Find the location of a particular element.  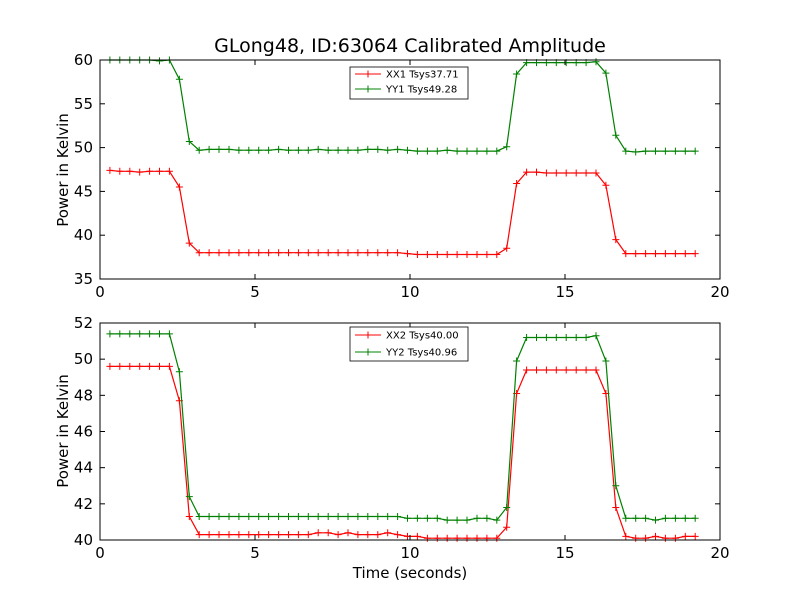

bottom-y-tick-label: 40 is located at coordinates (83, 540).